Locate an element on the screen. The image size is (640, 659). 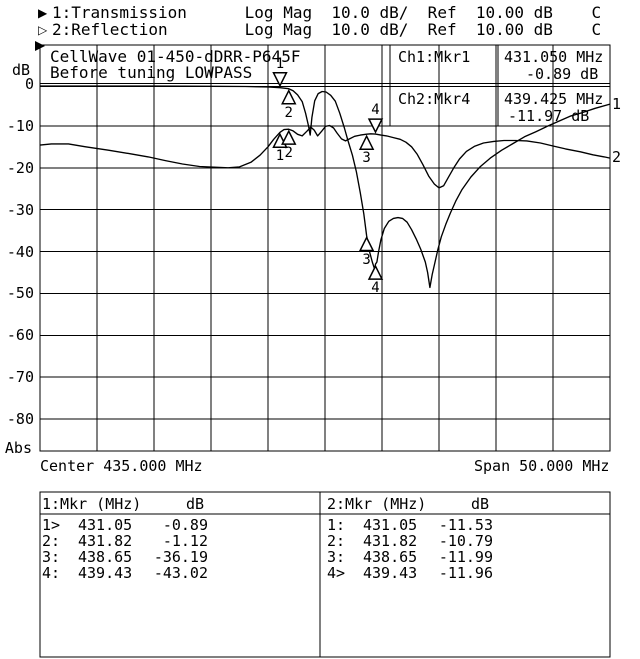
marker-row-left-1-freq: 431.05 is located at coordinates (105, 525).